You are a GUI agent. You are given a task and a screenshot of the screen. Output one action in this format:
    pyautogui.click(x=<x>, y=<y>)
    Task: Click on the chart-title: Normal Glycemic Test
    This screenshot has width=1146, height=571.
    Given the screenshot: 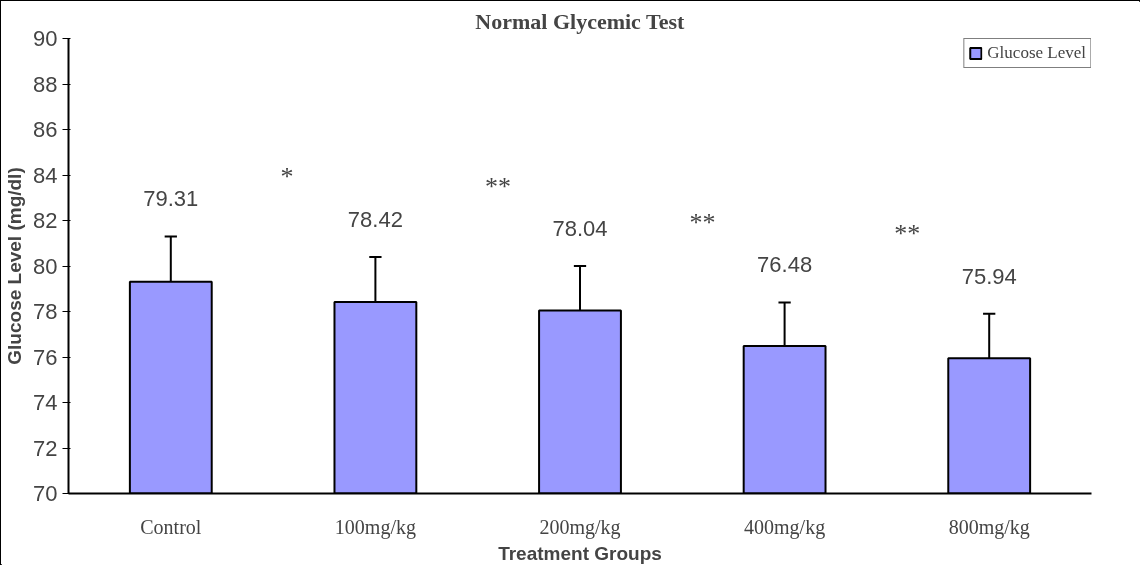 What is the action you would take?
    pyautogui.click(x=580, y=21)
    